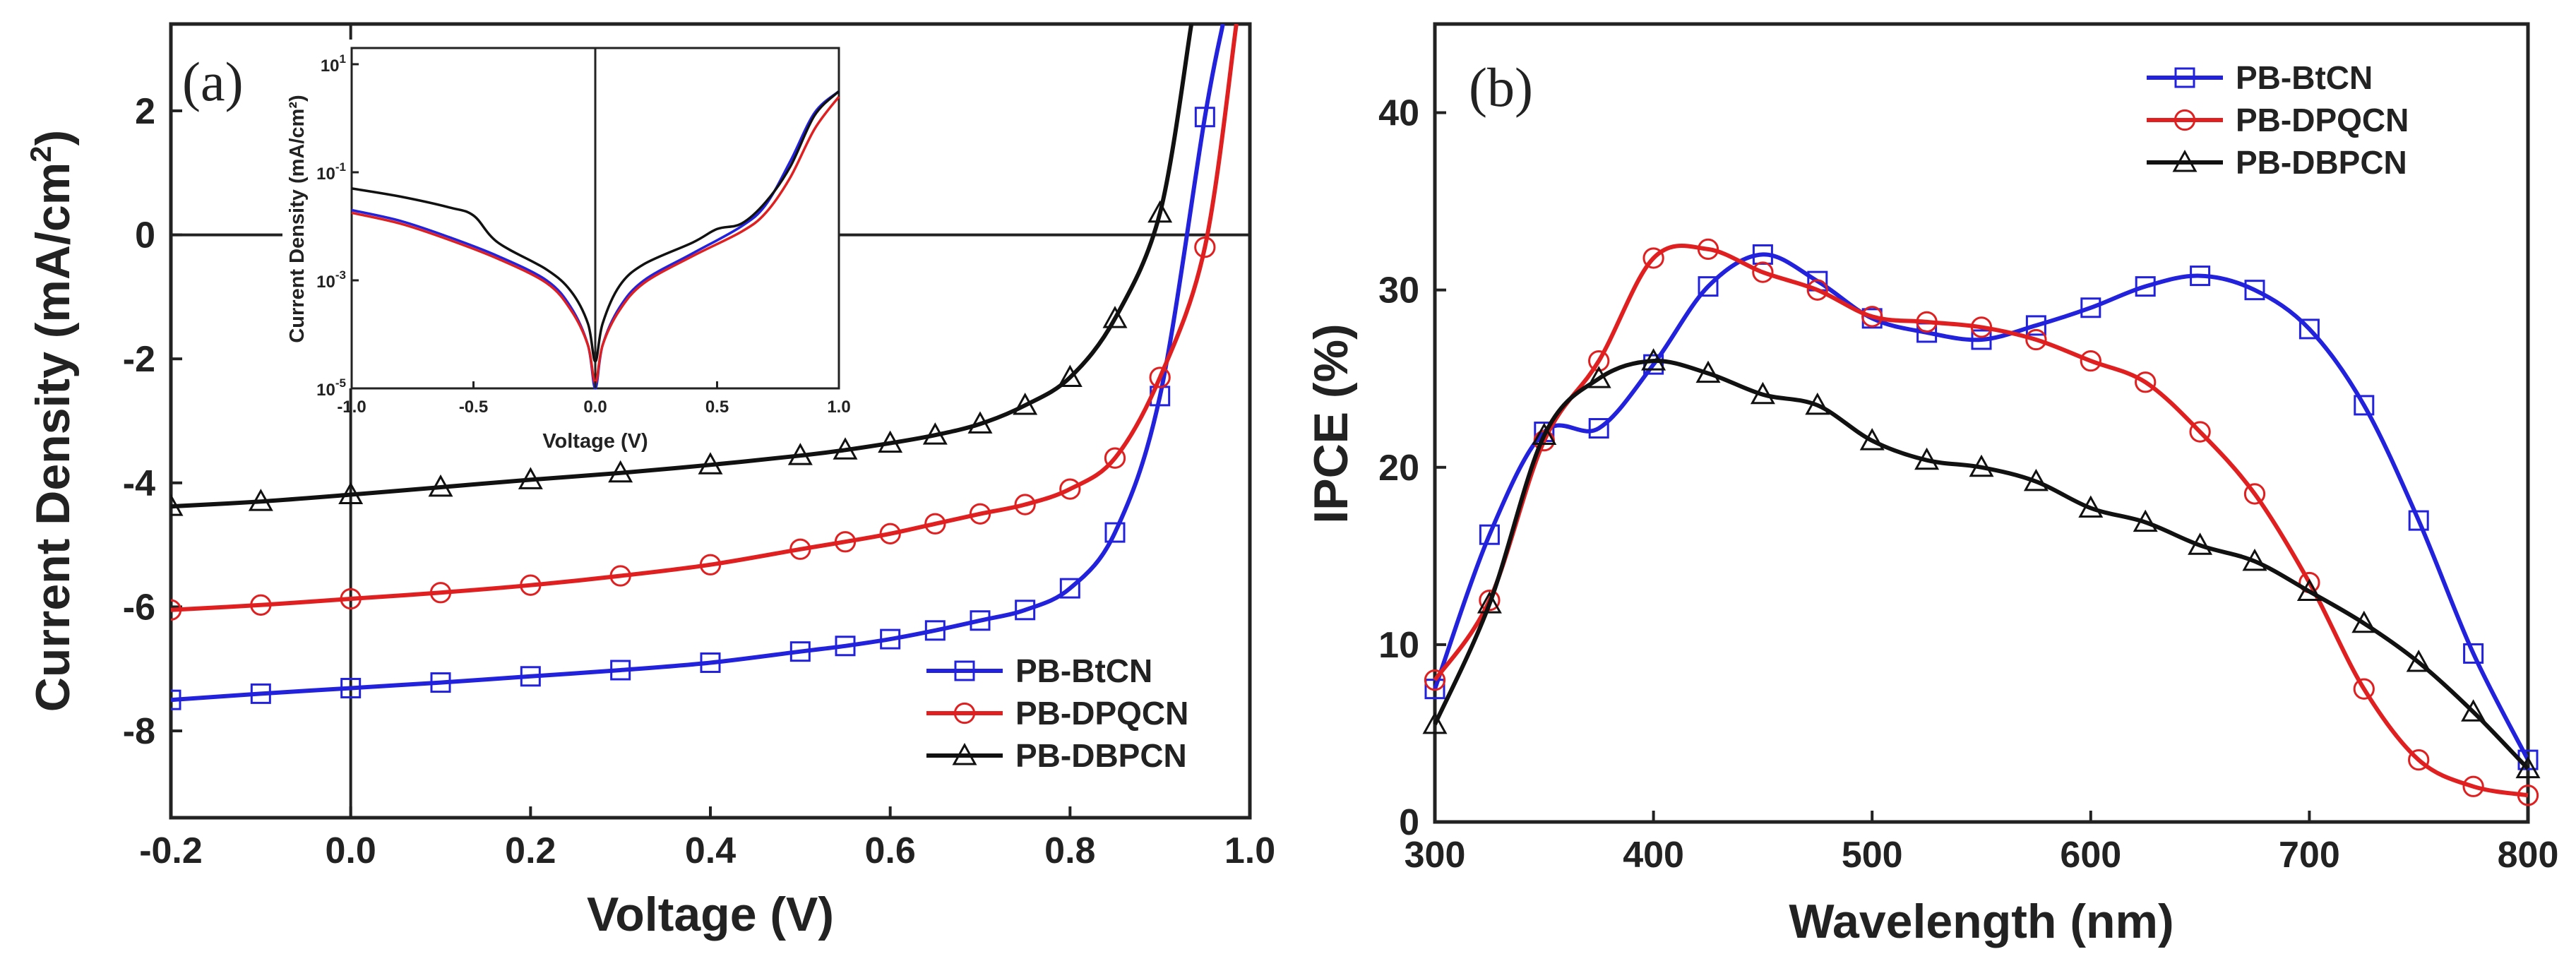  I want to click on panel-a-ylabel-end: ), so click(53, 138).